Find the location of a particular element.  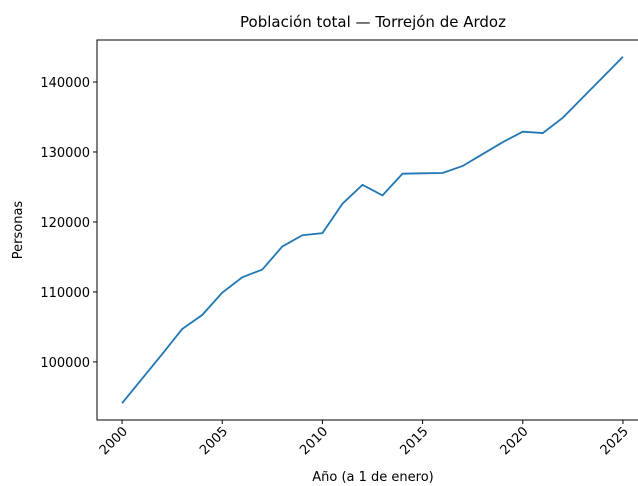

y-tick-label: 140000 is located at coordinates (65, 83).